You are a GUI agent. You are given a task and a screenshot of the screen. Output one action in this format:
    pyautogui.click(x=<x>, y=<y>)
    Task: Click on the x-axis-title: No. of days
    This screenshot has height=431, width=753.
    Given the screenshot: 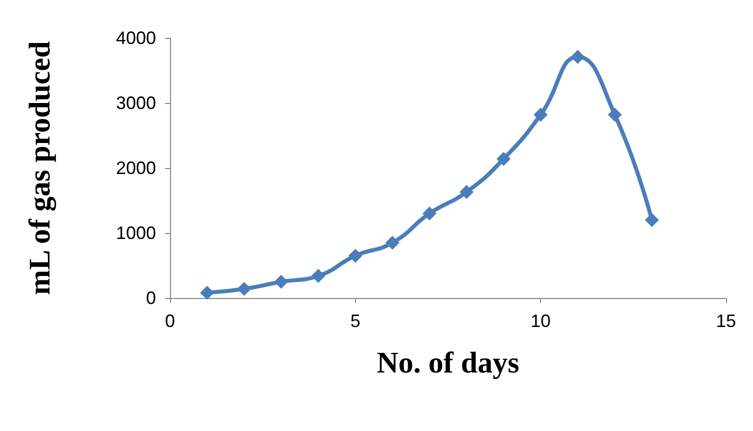 What is the action you would take?
    pyautogui.click(x=448, y=363)
    